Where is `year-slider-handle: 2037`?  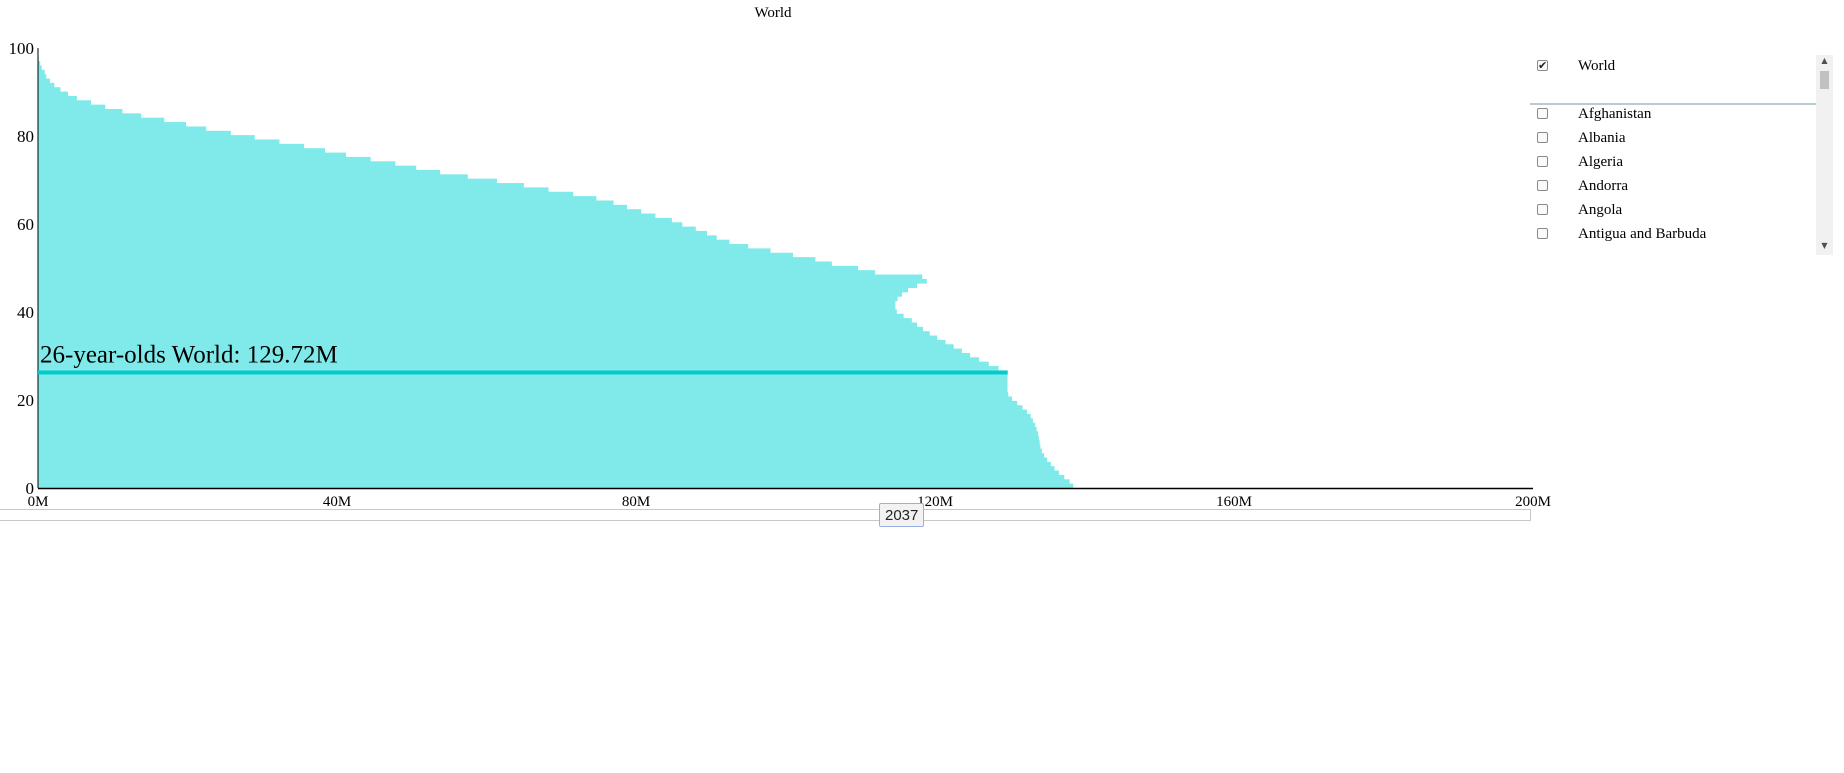 year-slider-handle: 2037 is located at coordinates (902, 515).